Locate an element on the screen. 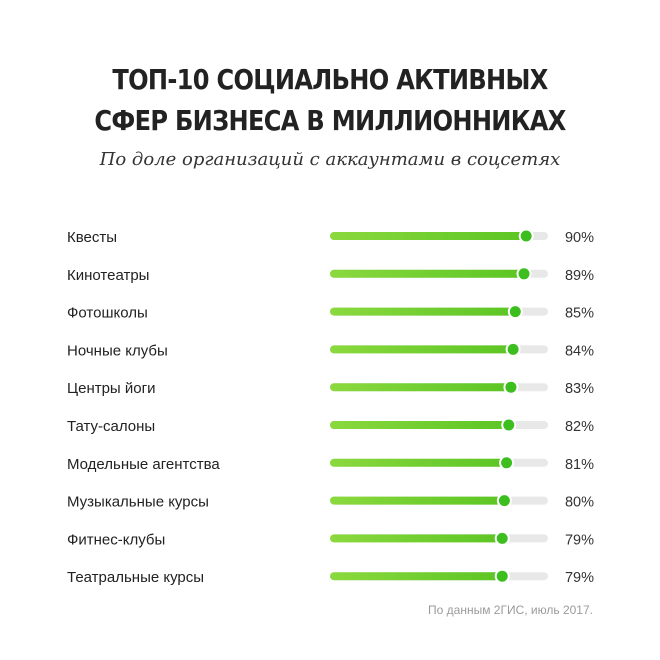 The height and width of the screenshot is (660, 660). value-label: 90% is located at coordinates (579, 238).